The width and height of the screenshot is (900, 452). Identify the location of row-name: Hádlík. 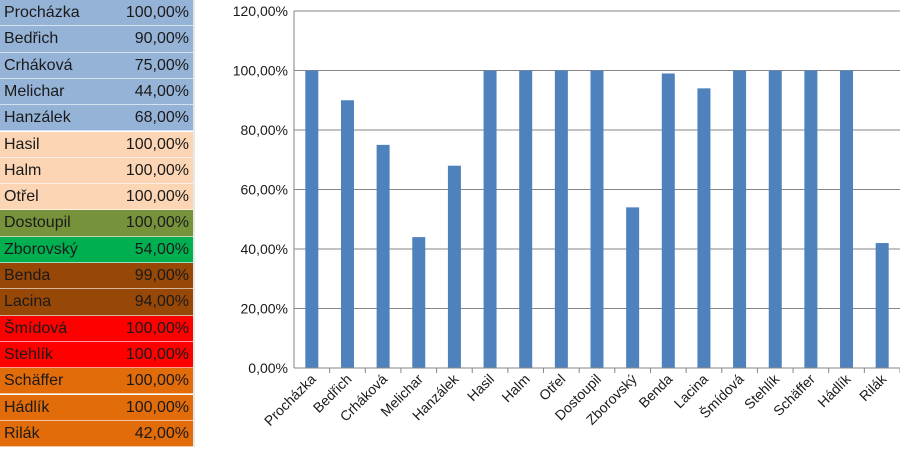
(27, 407).